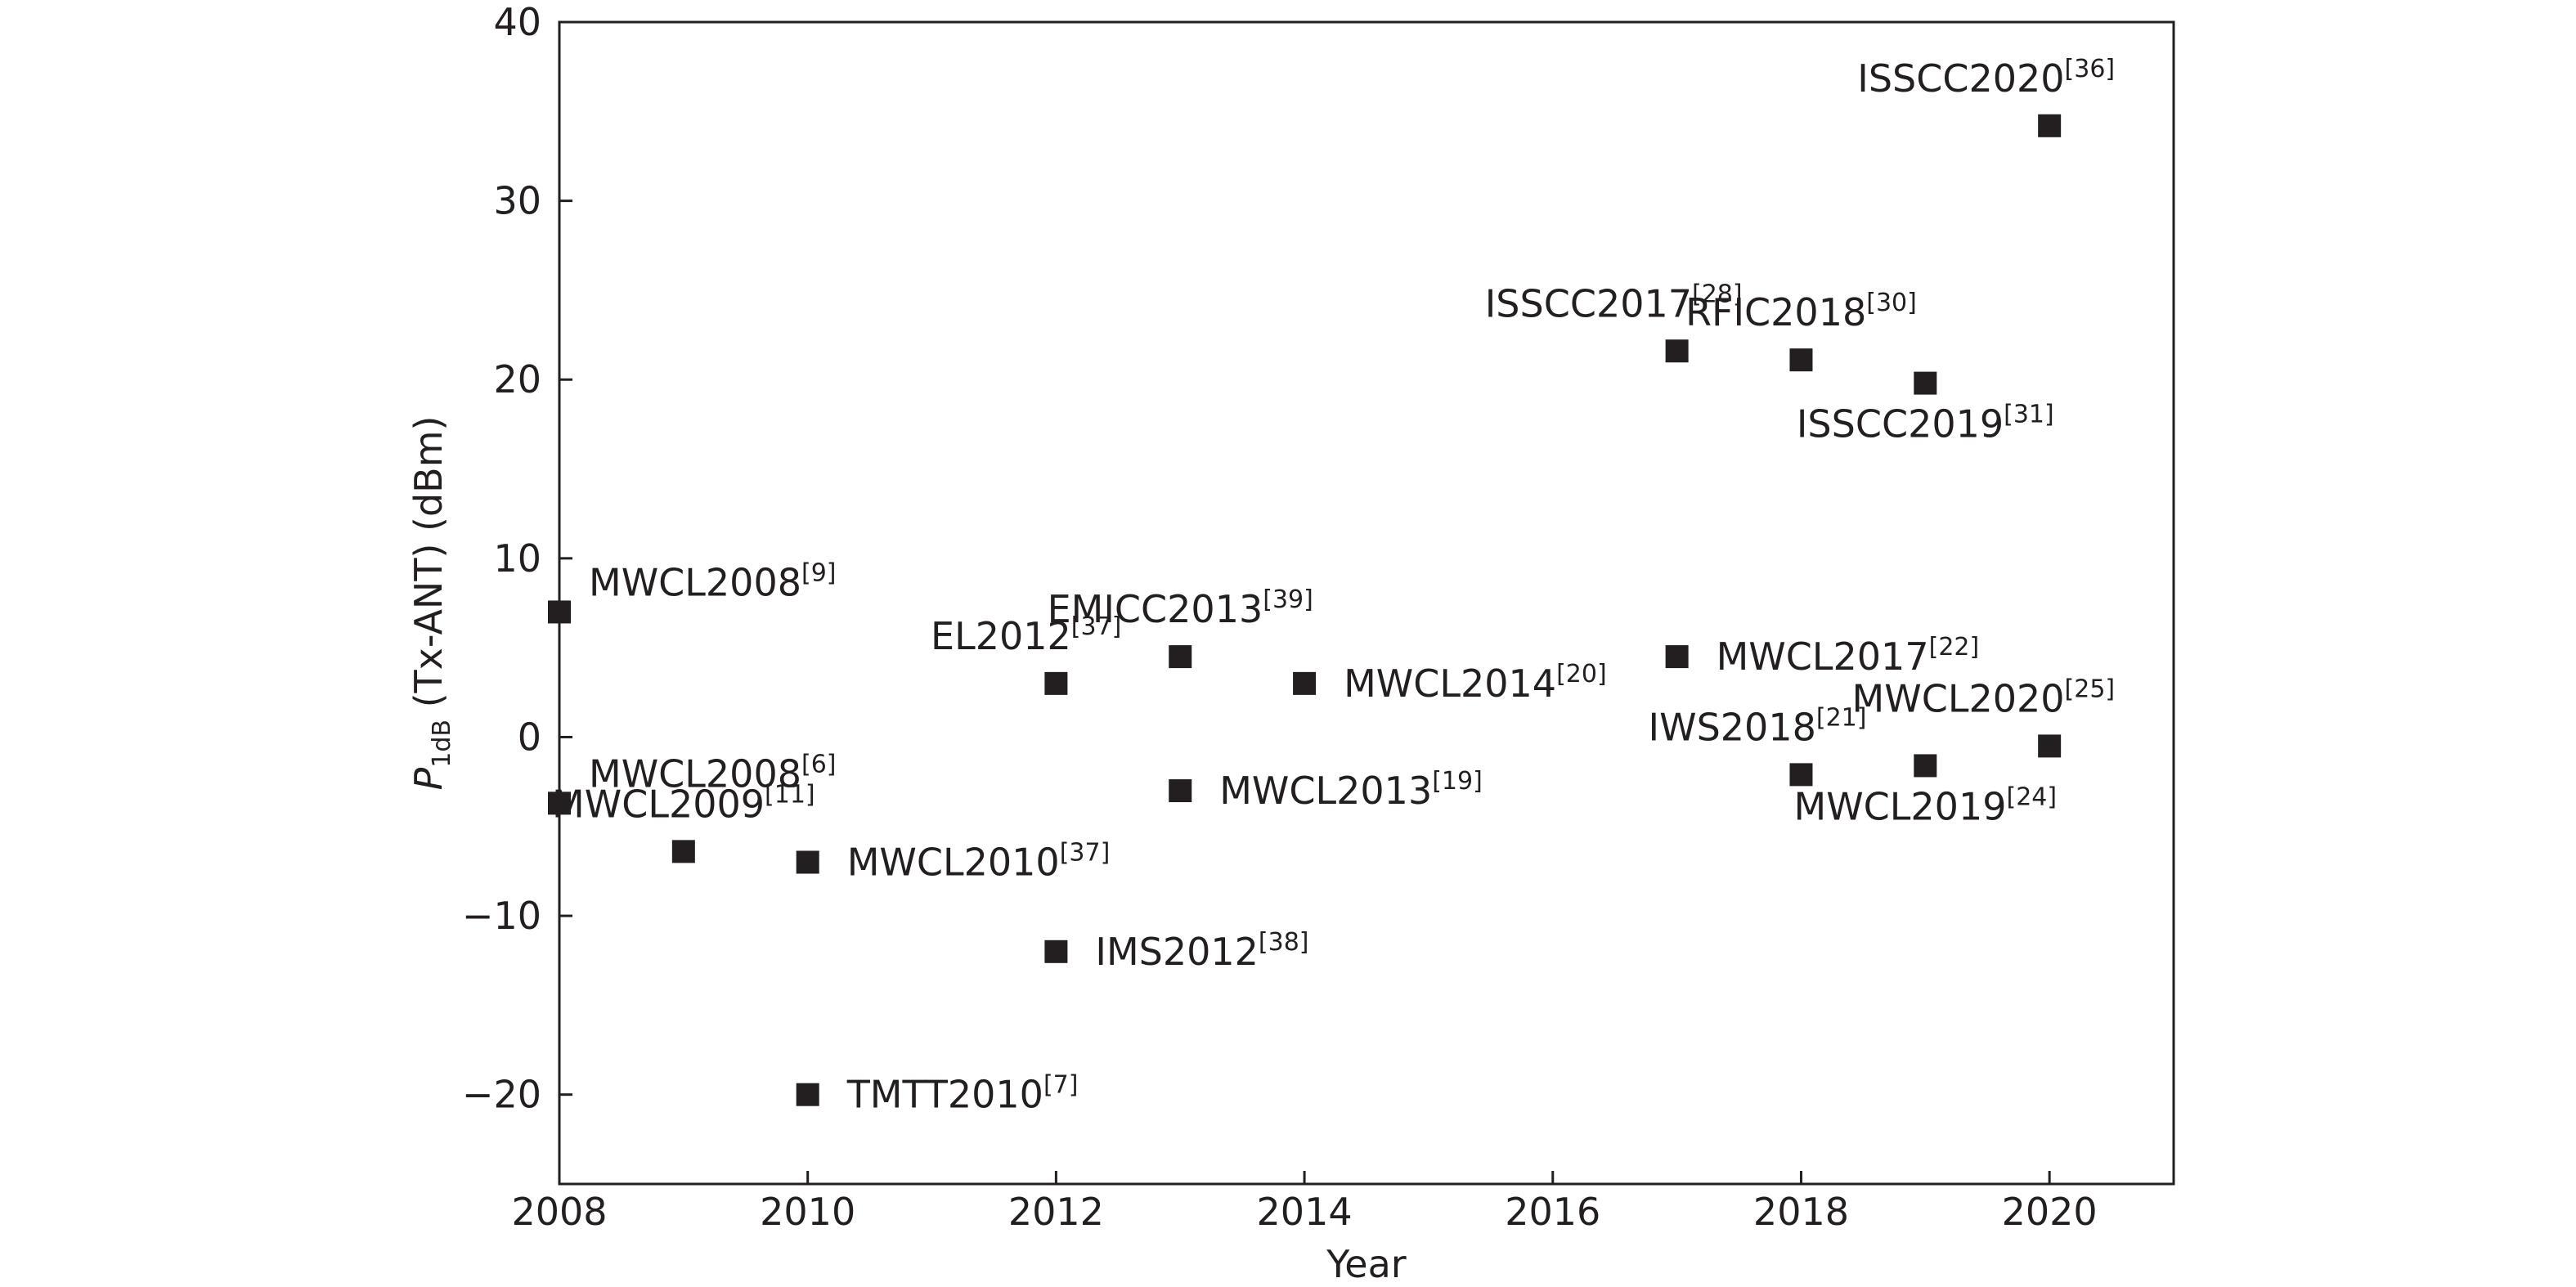 This screenshot has width=2576, height=1287. Describe the element at coordinates (501, 1095) in the screenshot. I see `y-tick-label: −20` at that location.